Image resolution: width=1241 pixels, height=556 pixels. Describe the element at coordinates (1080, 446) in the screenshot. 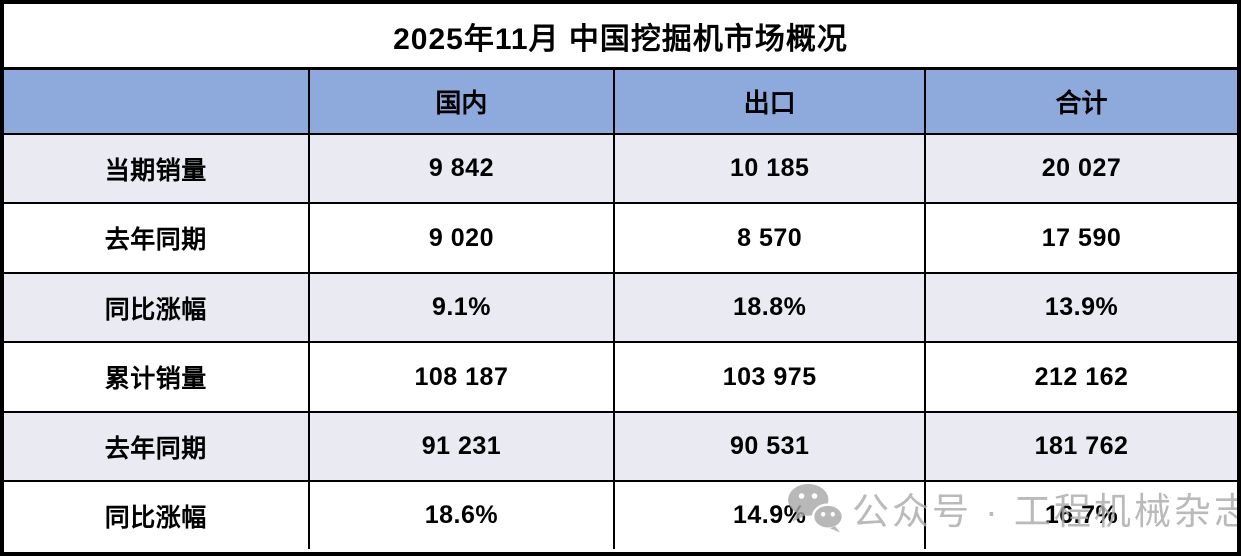

I see `cell-value: 181 762` at that location.